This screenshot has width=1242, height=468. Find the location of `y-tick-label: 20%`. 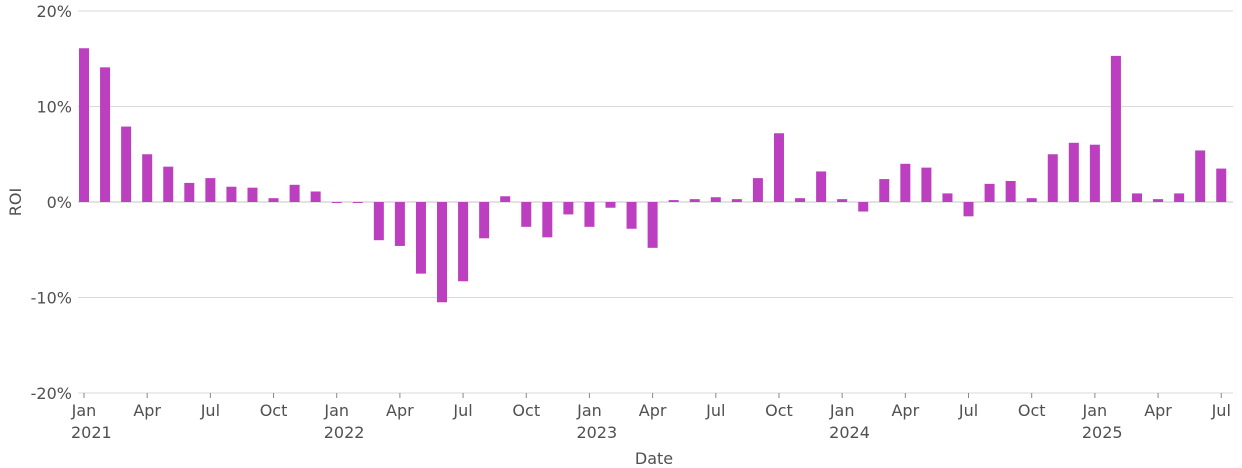

y-tick-label: 20% is located at coordinates (54, 11).